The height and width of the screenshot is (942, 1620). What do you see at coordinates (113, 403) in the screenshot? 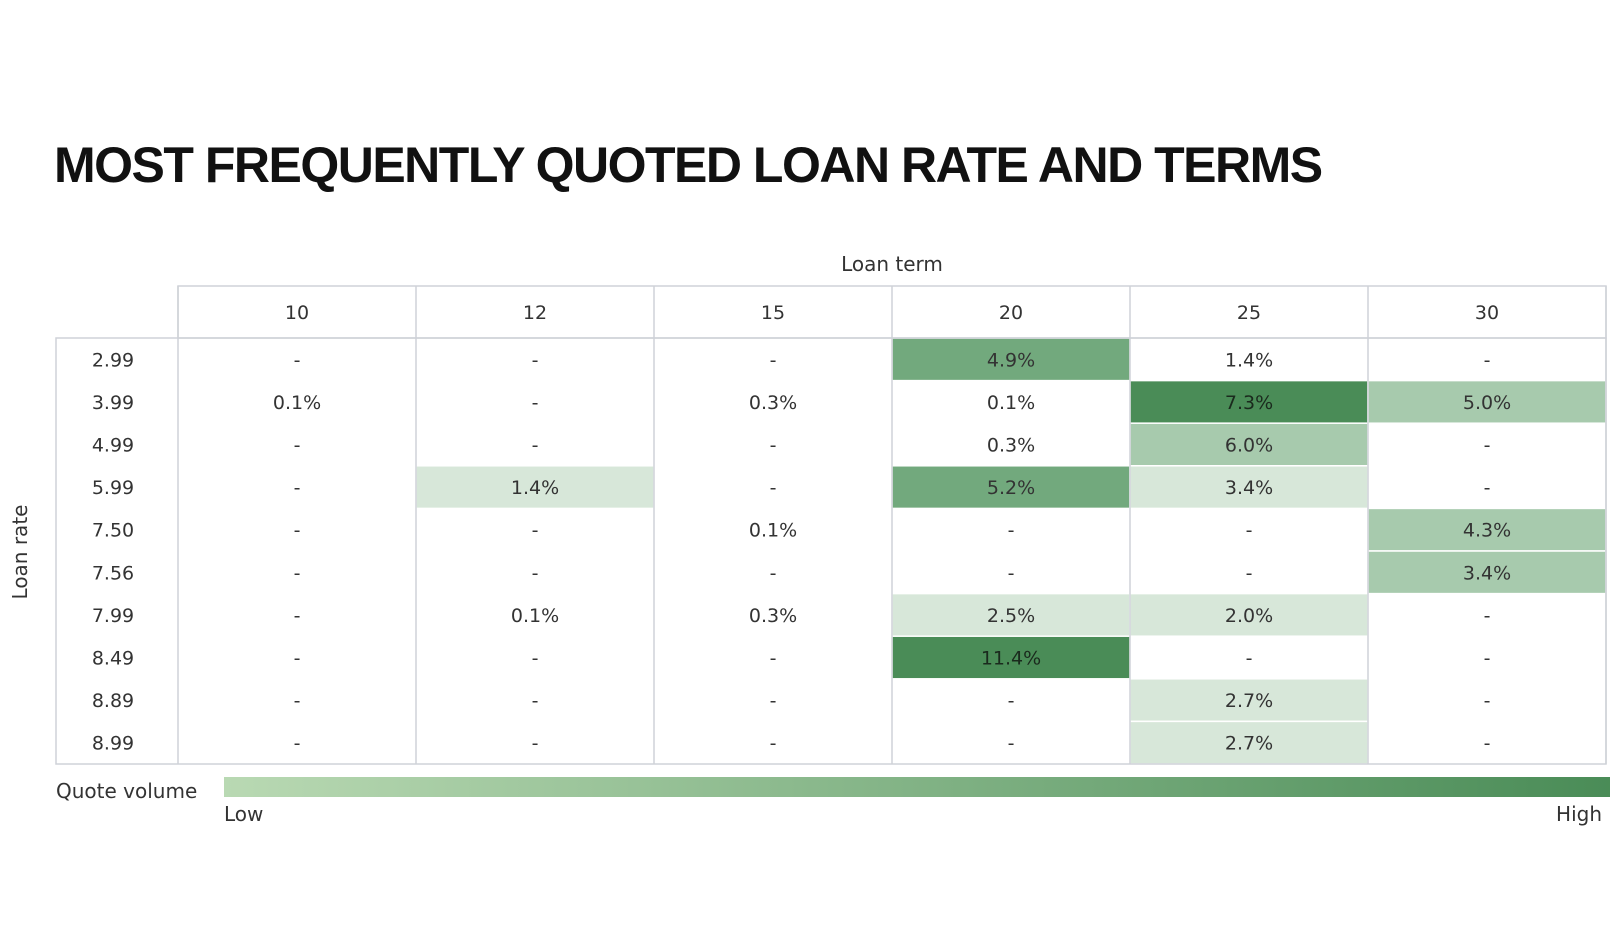
I see `row-header-label: 3.99` at bounding box center [113, 403].